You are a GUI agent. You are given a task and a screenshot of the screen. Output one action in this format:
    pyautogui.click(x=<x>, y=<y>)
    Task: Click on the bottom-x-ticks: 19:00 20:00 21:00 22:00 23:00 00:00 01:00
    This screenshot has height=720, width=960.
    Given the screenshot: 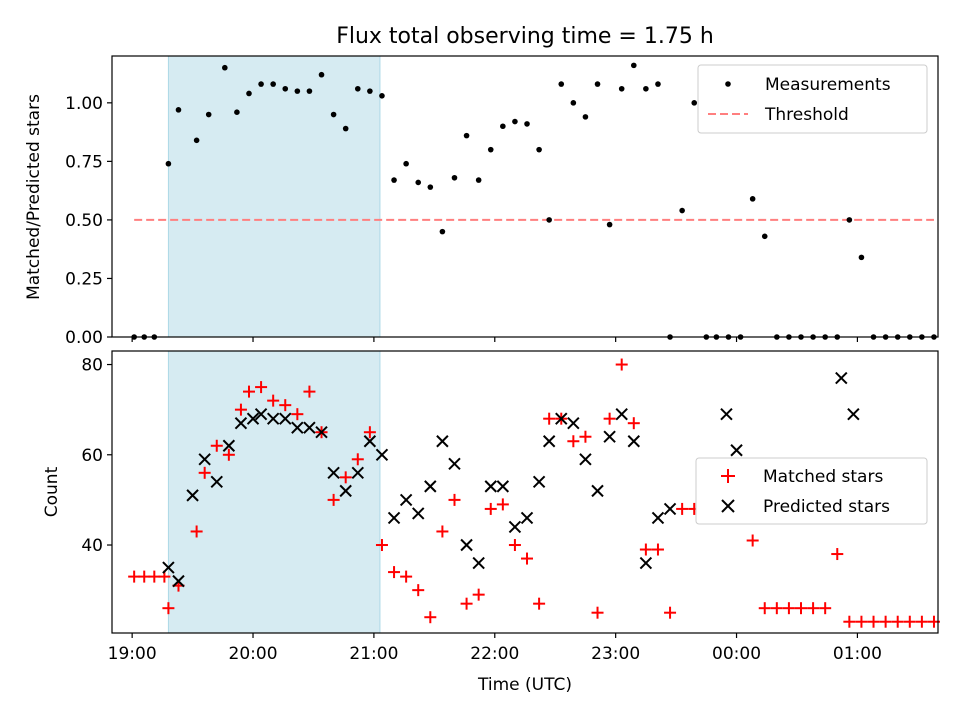 What is the action you would take?
    pyautogui.click(x=495, y=648)
    